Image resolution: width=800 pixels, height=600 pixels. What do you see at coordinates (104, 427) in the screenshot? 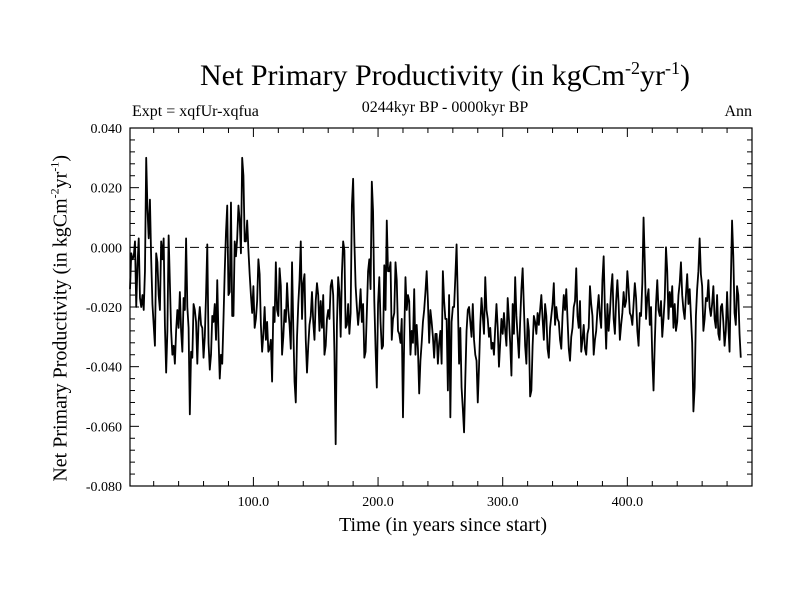
I see `y-tick-label: -0.060` at bounding box center [104, 427].